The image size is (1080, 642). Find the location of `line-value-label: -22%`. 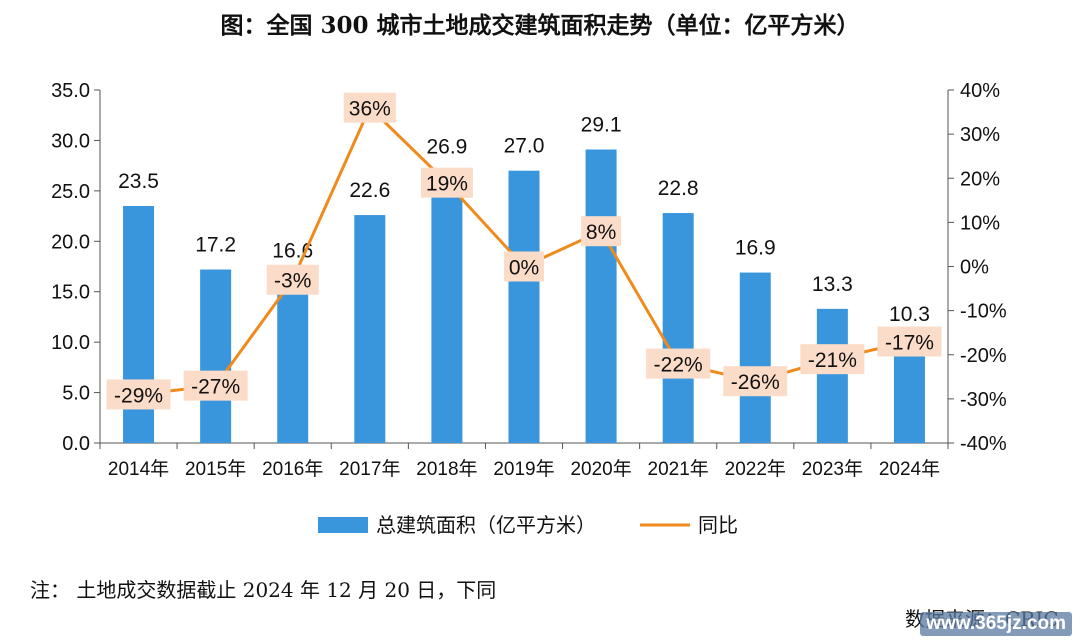

line-value-label: -22% is located at coordinates (678, 365).